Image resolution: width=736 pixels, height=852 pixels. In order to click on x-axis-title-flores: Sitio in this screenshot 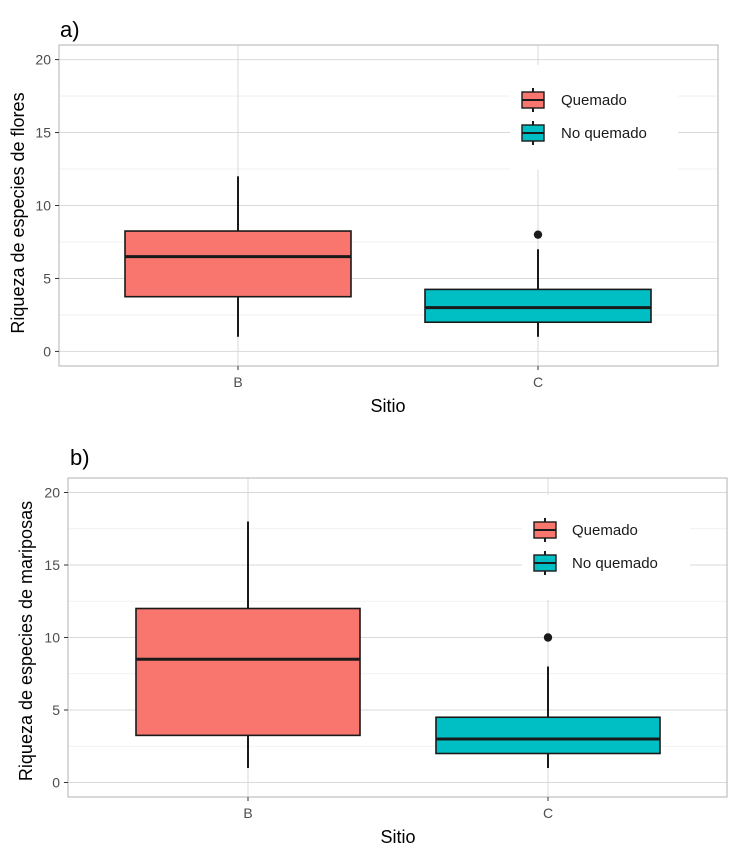, I will do `click(387, 406)`.